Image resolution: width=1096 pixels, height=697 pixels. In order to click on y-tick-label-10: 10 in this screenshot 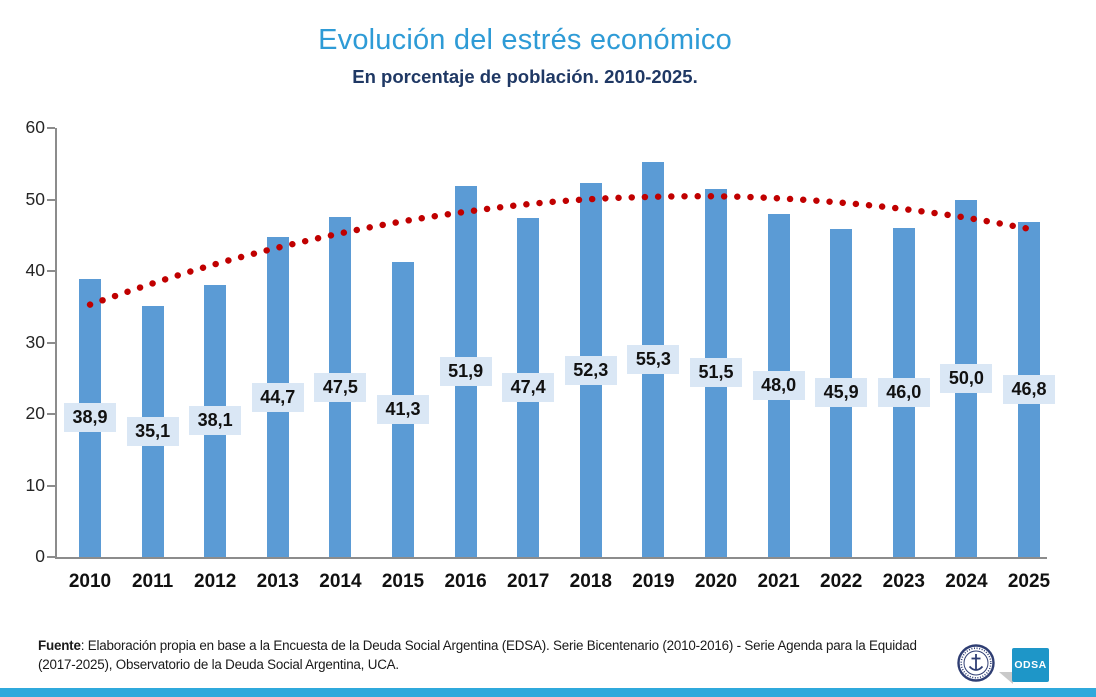, I will do `click(35, 484)`.